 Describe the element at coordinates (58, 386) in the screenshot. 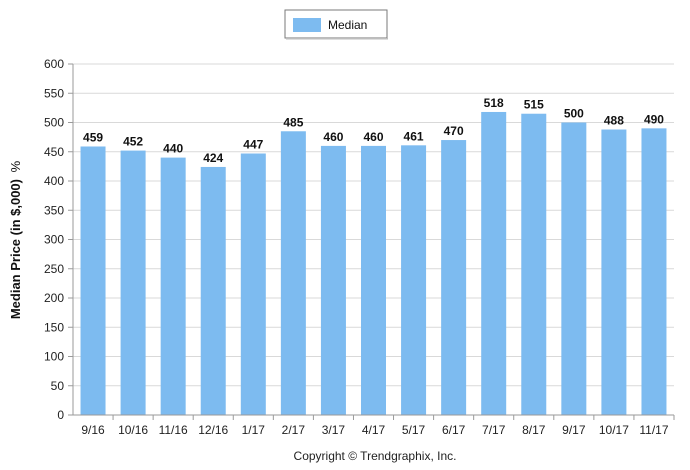

I see `y-tick-label: 50` at that location.